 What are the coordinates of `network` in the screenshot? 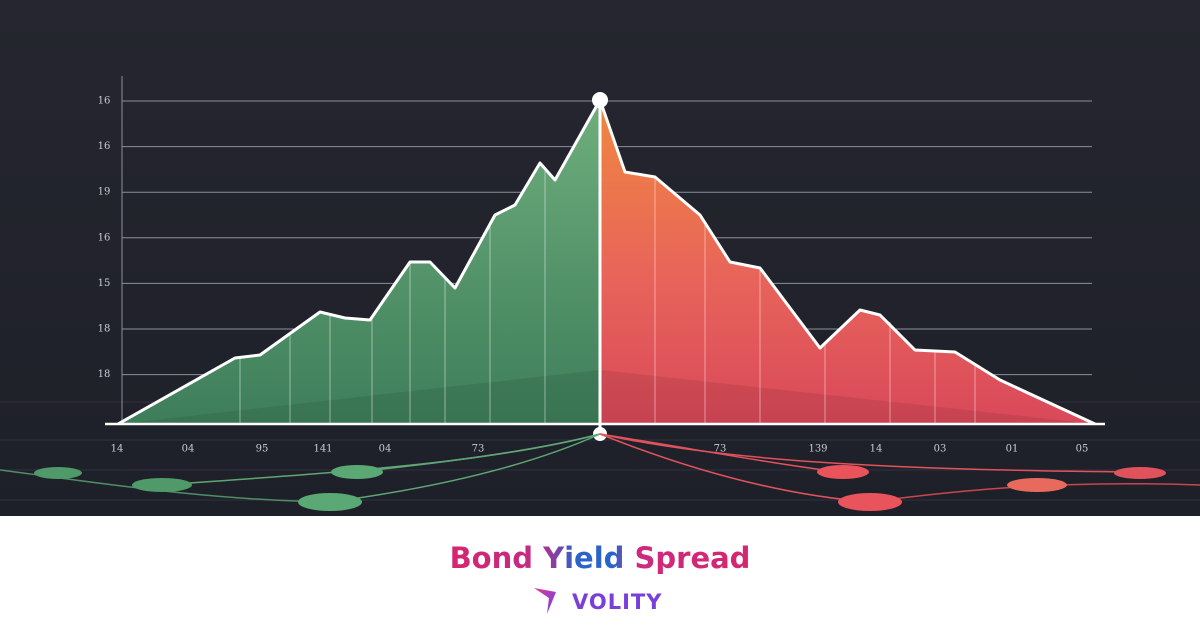 It's located at (600, 468).